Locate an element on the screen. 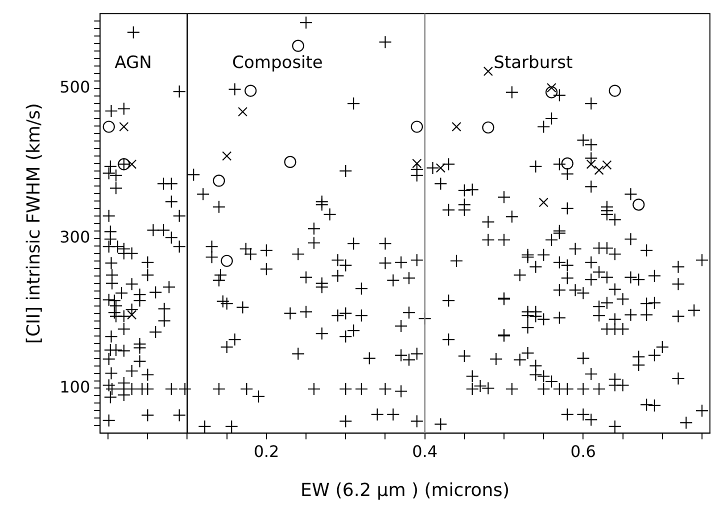 This screenshot has width=717, height=516. x-axis-title: EW (6.2 µm ) (microns) is located at coordinates (405, 490).